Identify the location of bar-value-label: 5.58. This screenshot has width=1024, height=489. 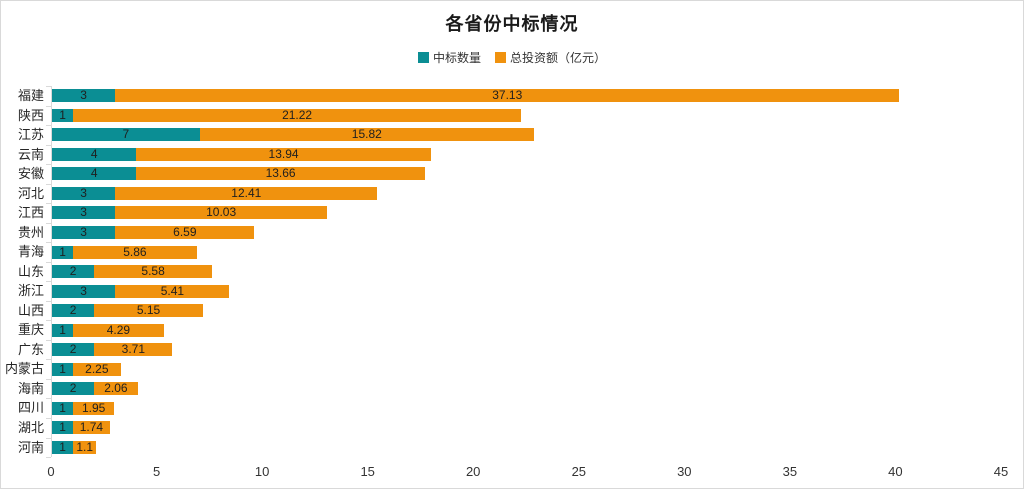
(153, 271).